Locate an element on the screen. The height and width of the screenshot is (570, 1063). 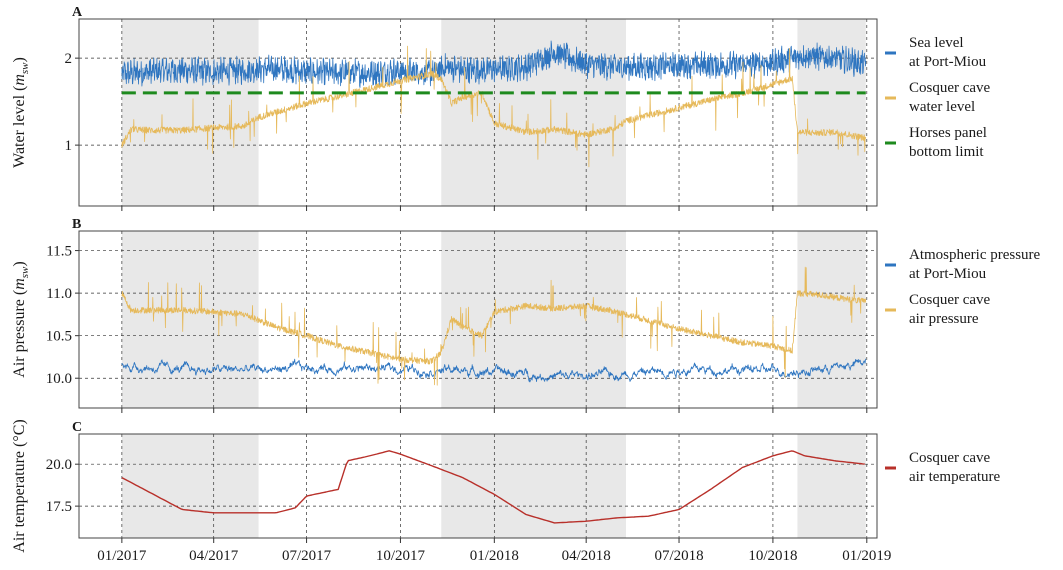
legend-label: water level is located at coordinates (942, 107).